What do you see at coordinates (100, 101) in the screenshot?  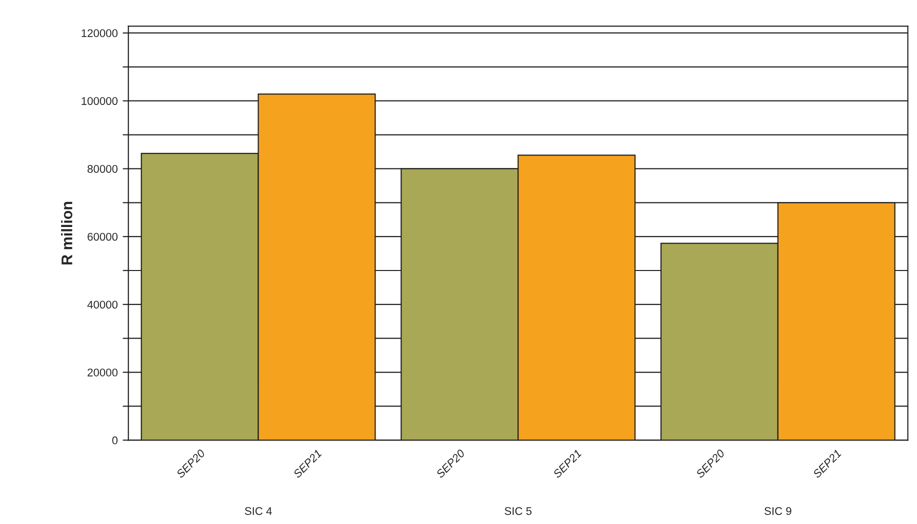 I see `y-tick-label: 100000` at bounding box center [100, 101].